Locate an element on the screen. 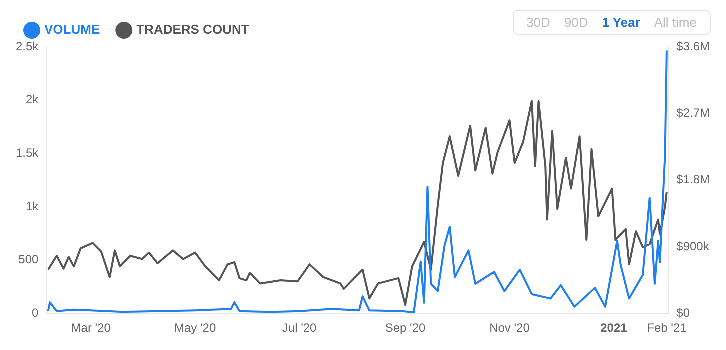  y-tick-label: 0 is located at coordinates (35, 313).